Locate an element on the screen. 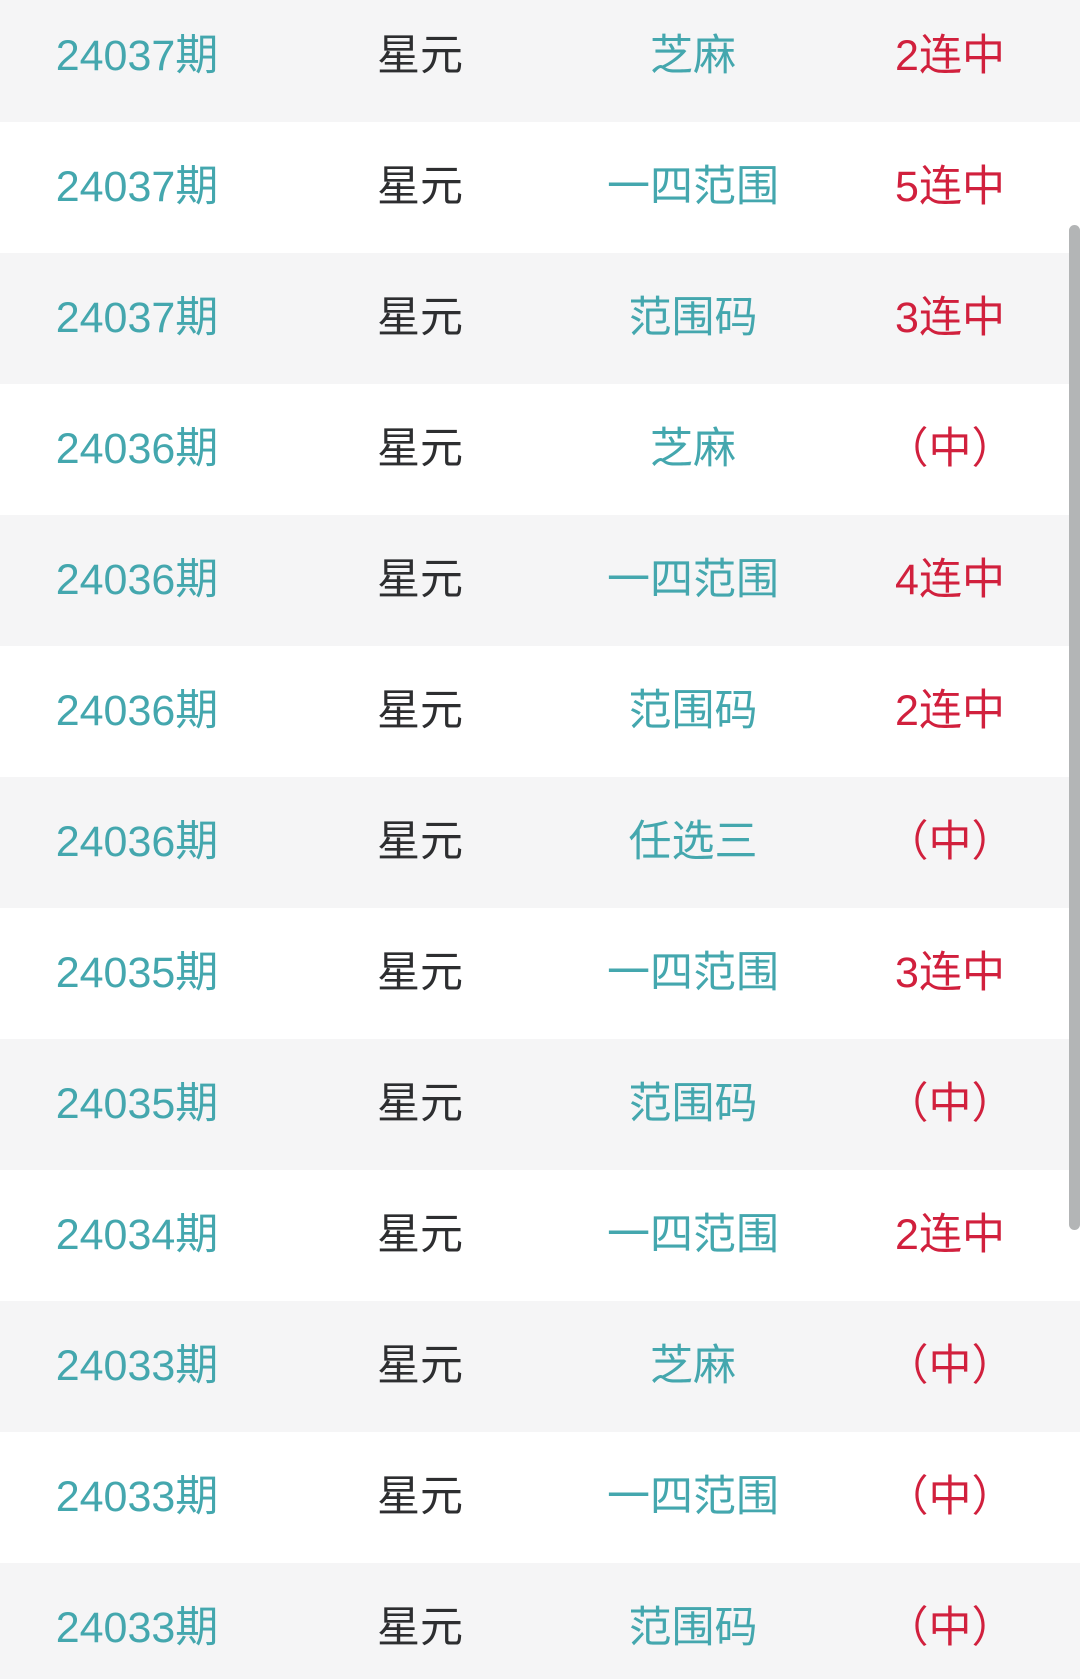 The height and width of the screenshot is (1679, 1080). table-row: 24036期 星元 任选三 （中） is located at coordinates (540, 842).